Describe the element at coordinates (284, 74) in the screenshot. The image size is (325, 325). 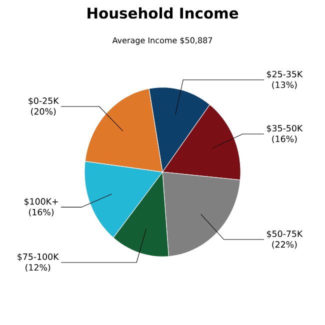
I see `slice-label: $25-35K` at that location.